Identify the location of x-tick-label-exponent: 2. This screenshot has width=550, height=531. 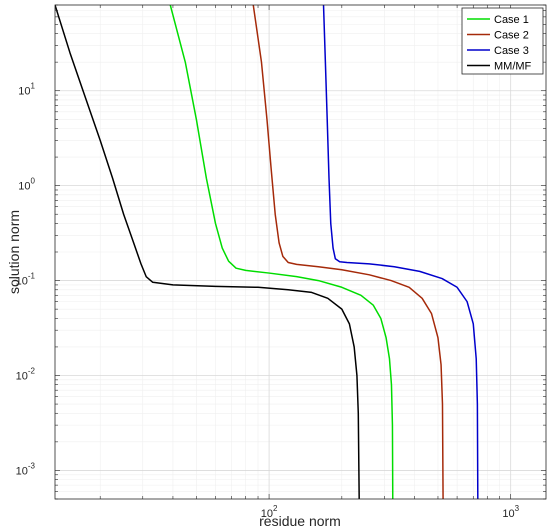
(275, 508).